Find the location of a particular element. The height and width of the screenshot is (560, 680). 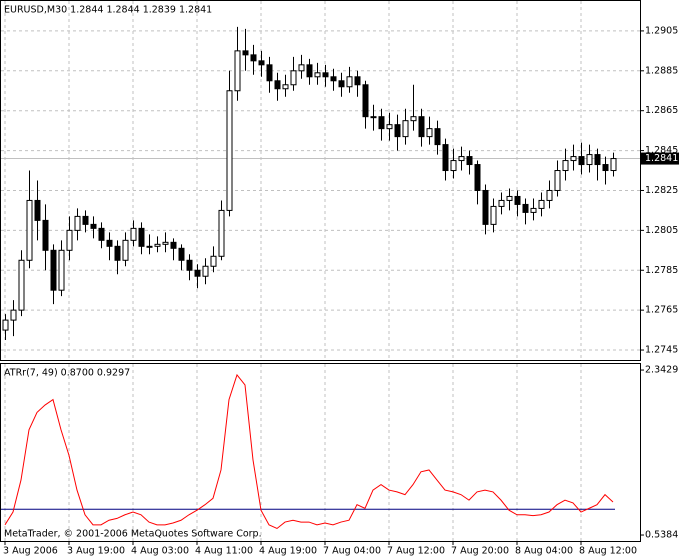

y-tick-label: 0.5384 is located at coordinates (661, 535).